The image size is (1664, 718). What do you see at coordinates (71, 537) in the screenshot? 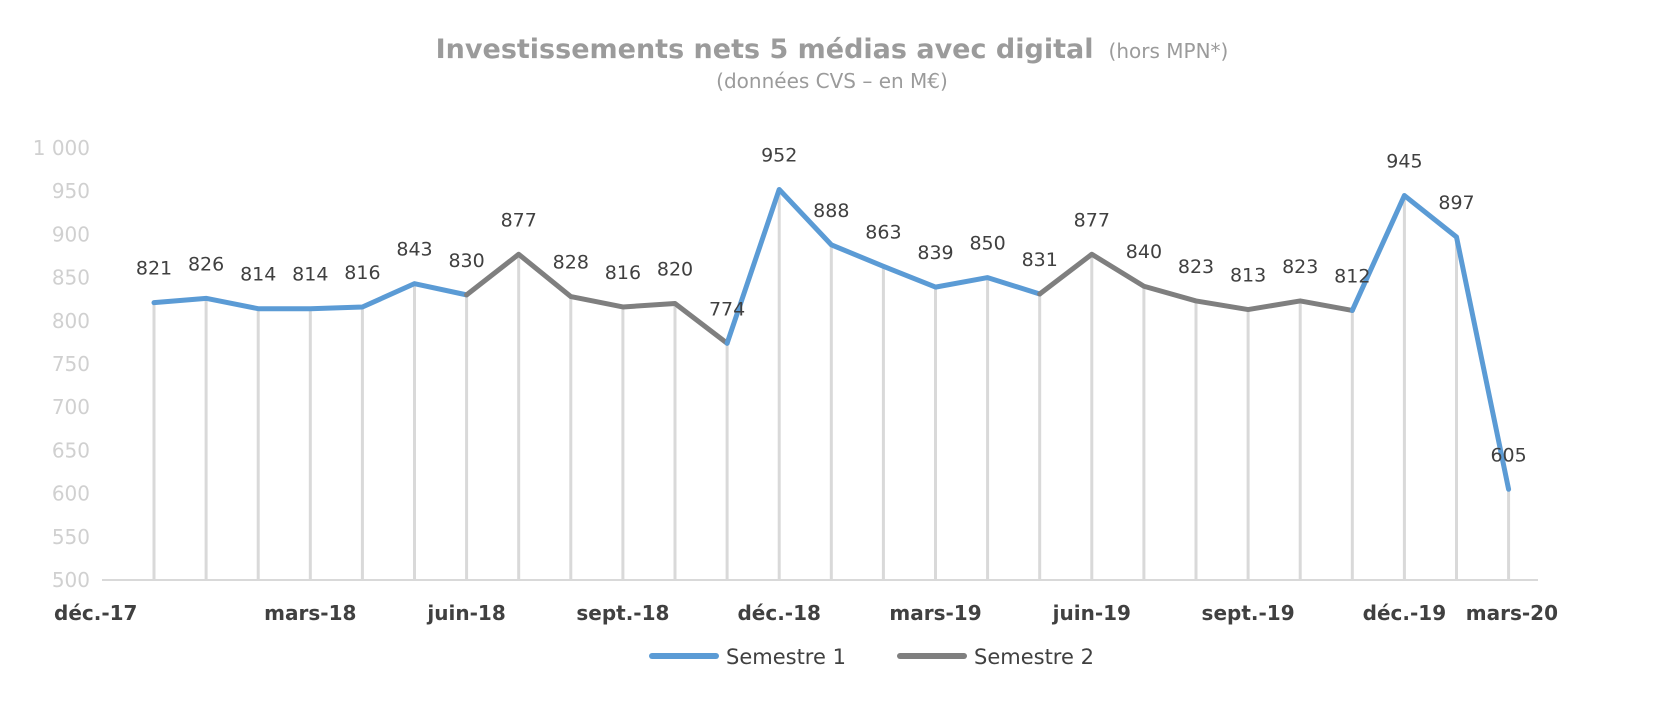
I see `y-tick-label: 550` at bounding box center [71, 537].